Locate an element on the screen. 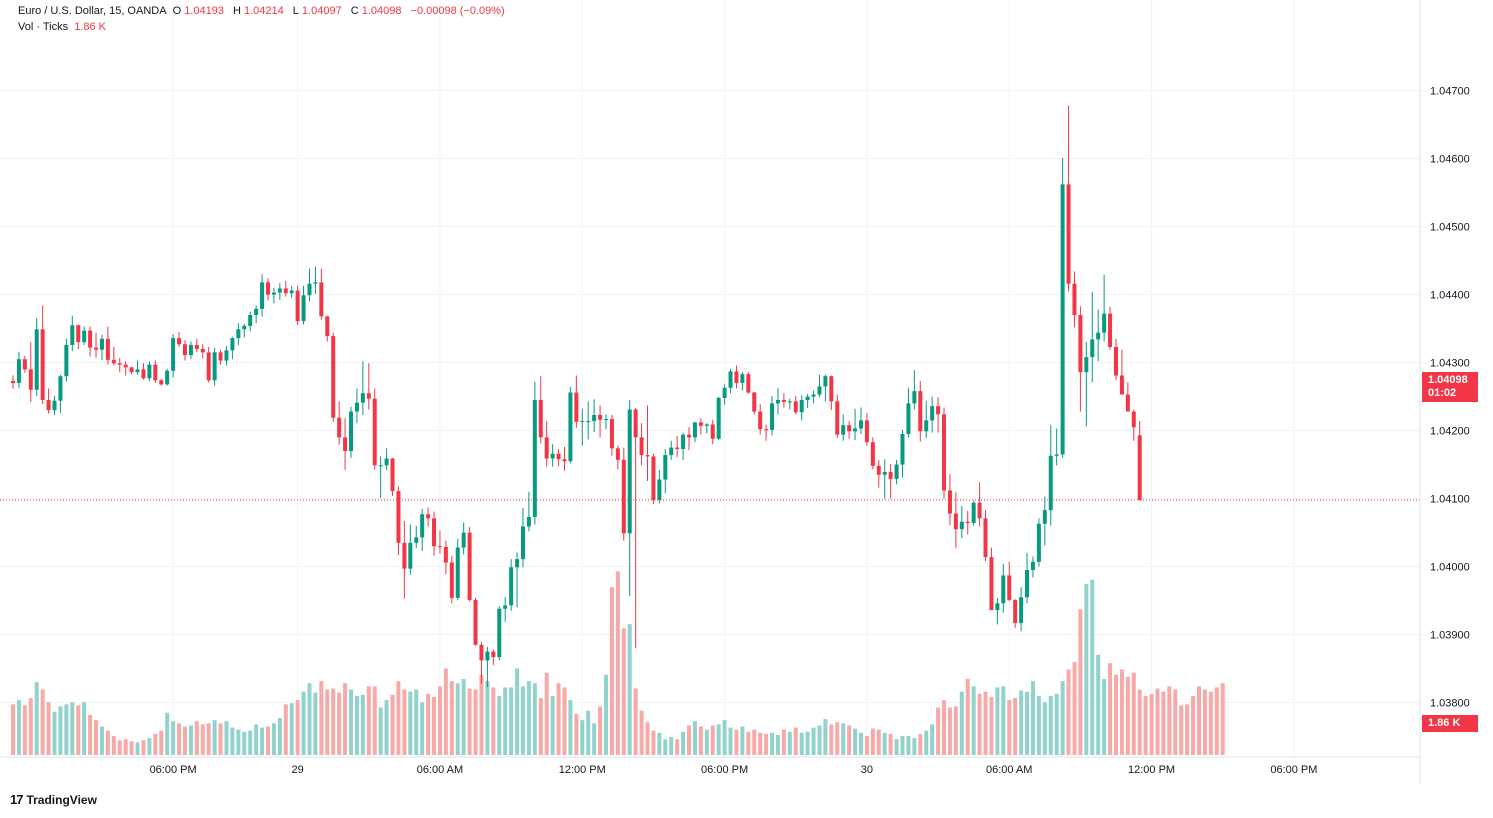 This screenshot has width=1493, height=818. price-tick-label: 1.04100 is located at coordinates (1450, 500).